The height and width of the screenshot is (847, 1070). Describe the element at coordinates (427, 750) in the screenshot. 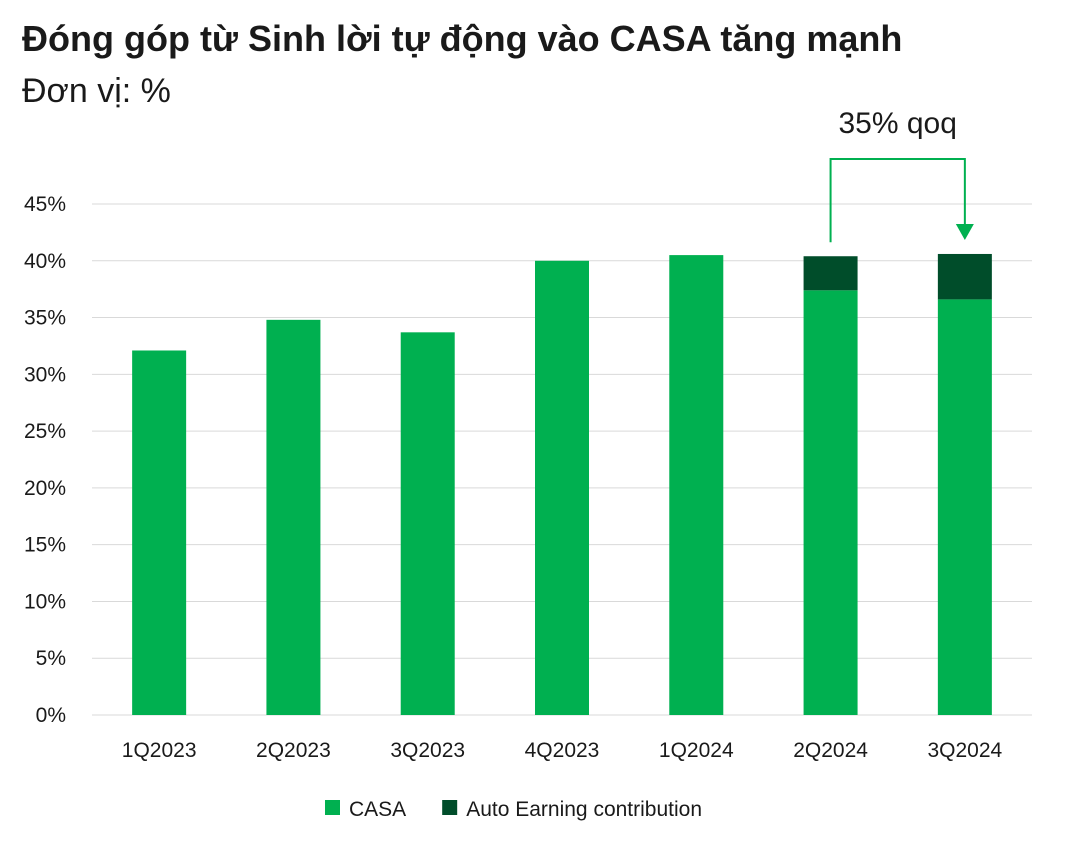

I see `x-tick-label: 3Q2023` at that location.